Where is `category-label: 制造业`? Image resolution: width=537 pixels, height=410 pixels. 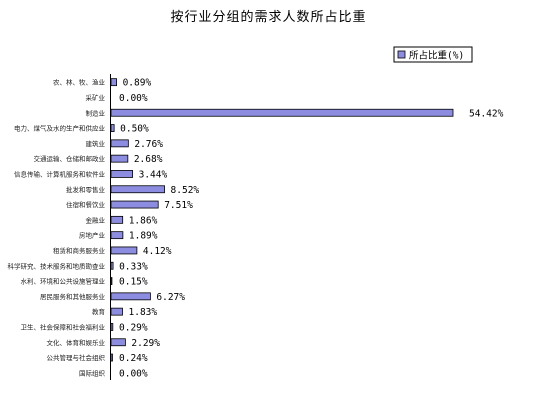
category-label: 制造业 is located at coordinates (96, 112).